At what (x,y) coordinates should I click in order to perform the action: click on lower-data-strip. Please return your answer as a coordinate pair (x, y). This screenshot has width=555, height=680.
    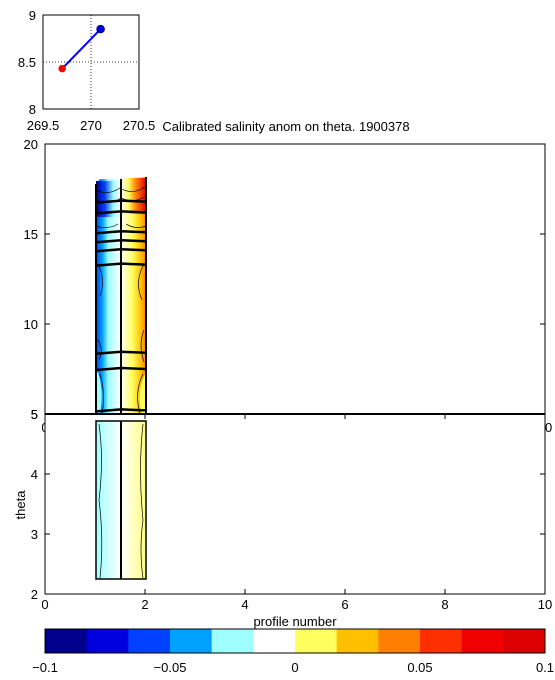
    Looking at the image, I should click on (121, 500).